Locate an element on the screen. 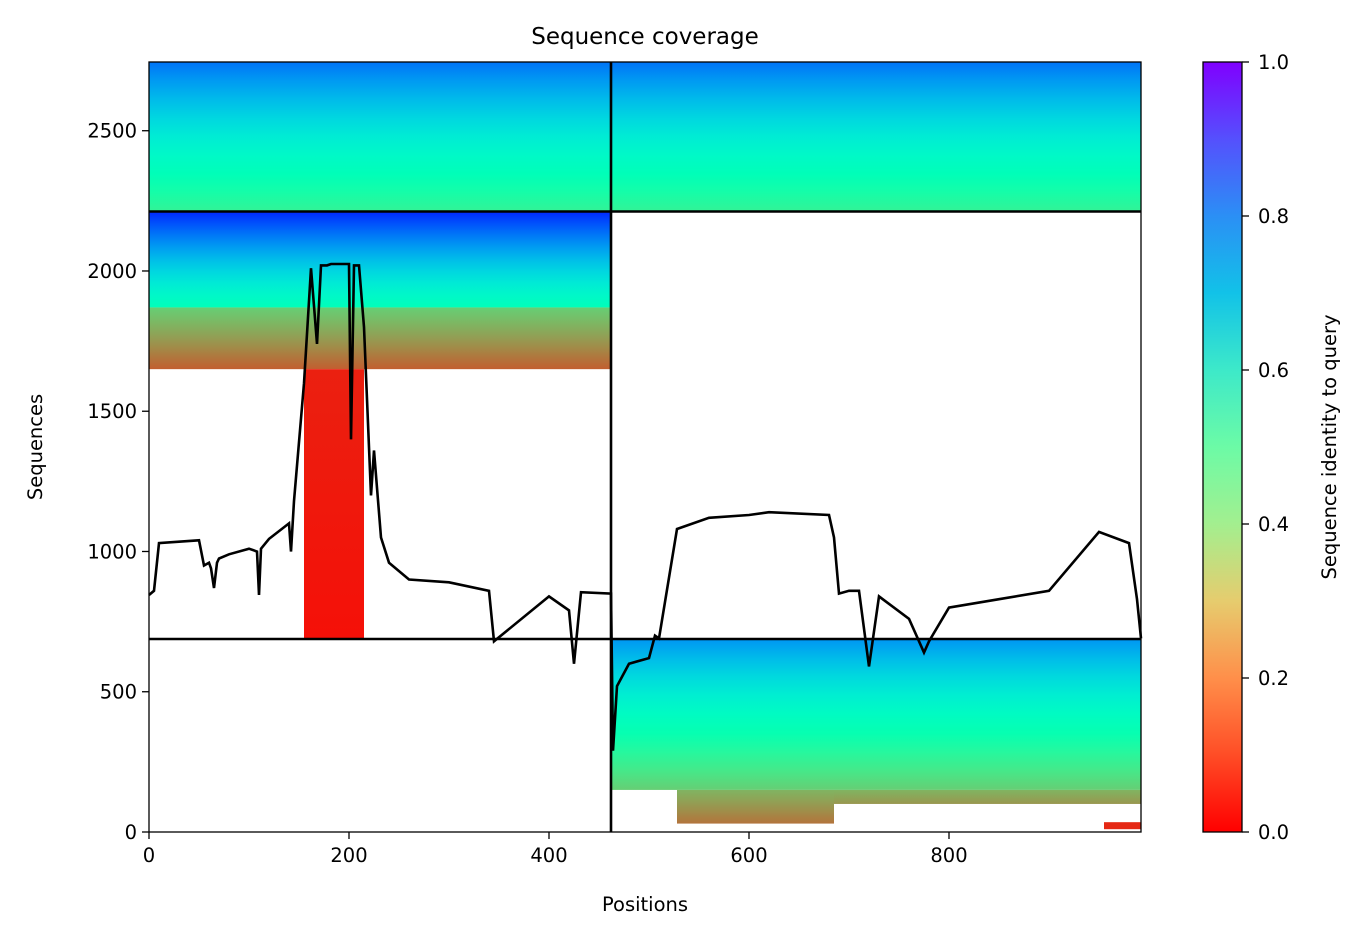  chart-title: Sequence coverage is located at coordinates (645, 37).